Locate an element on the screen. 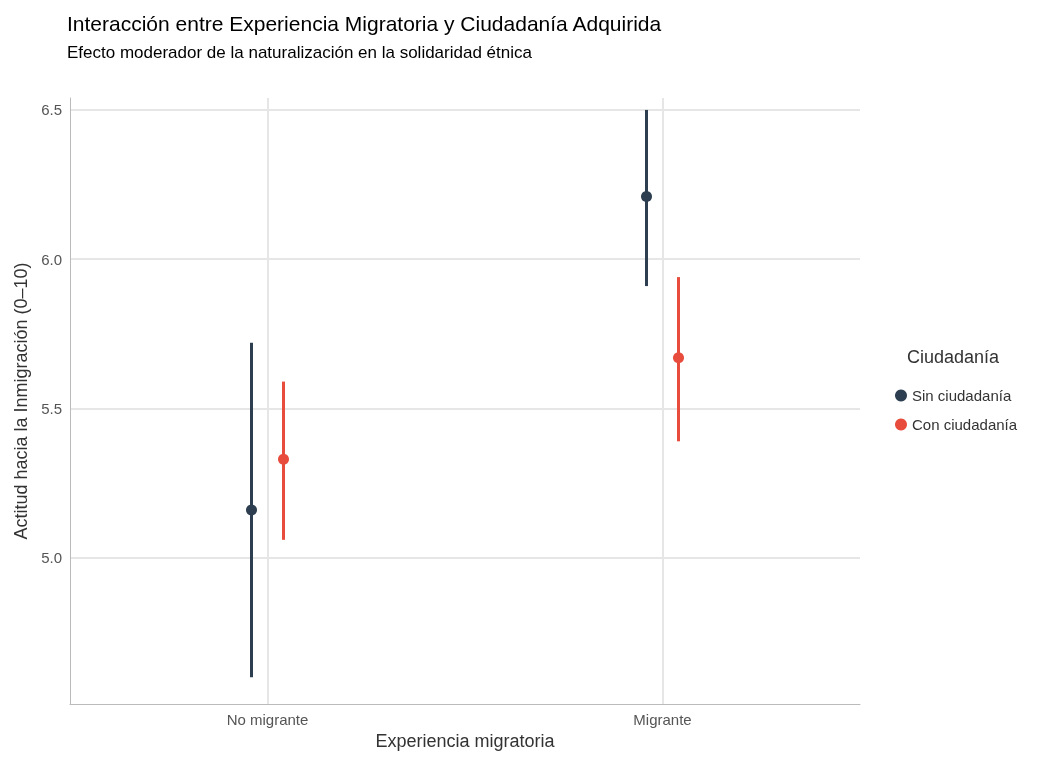 This screenshot has height=757, width=1062. y-tick-label: 5.5 is located at coordinates (51, 408).